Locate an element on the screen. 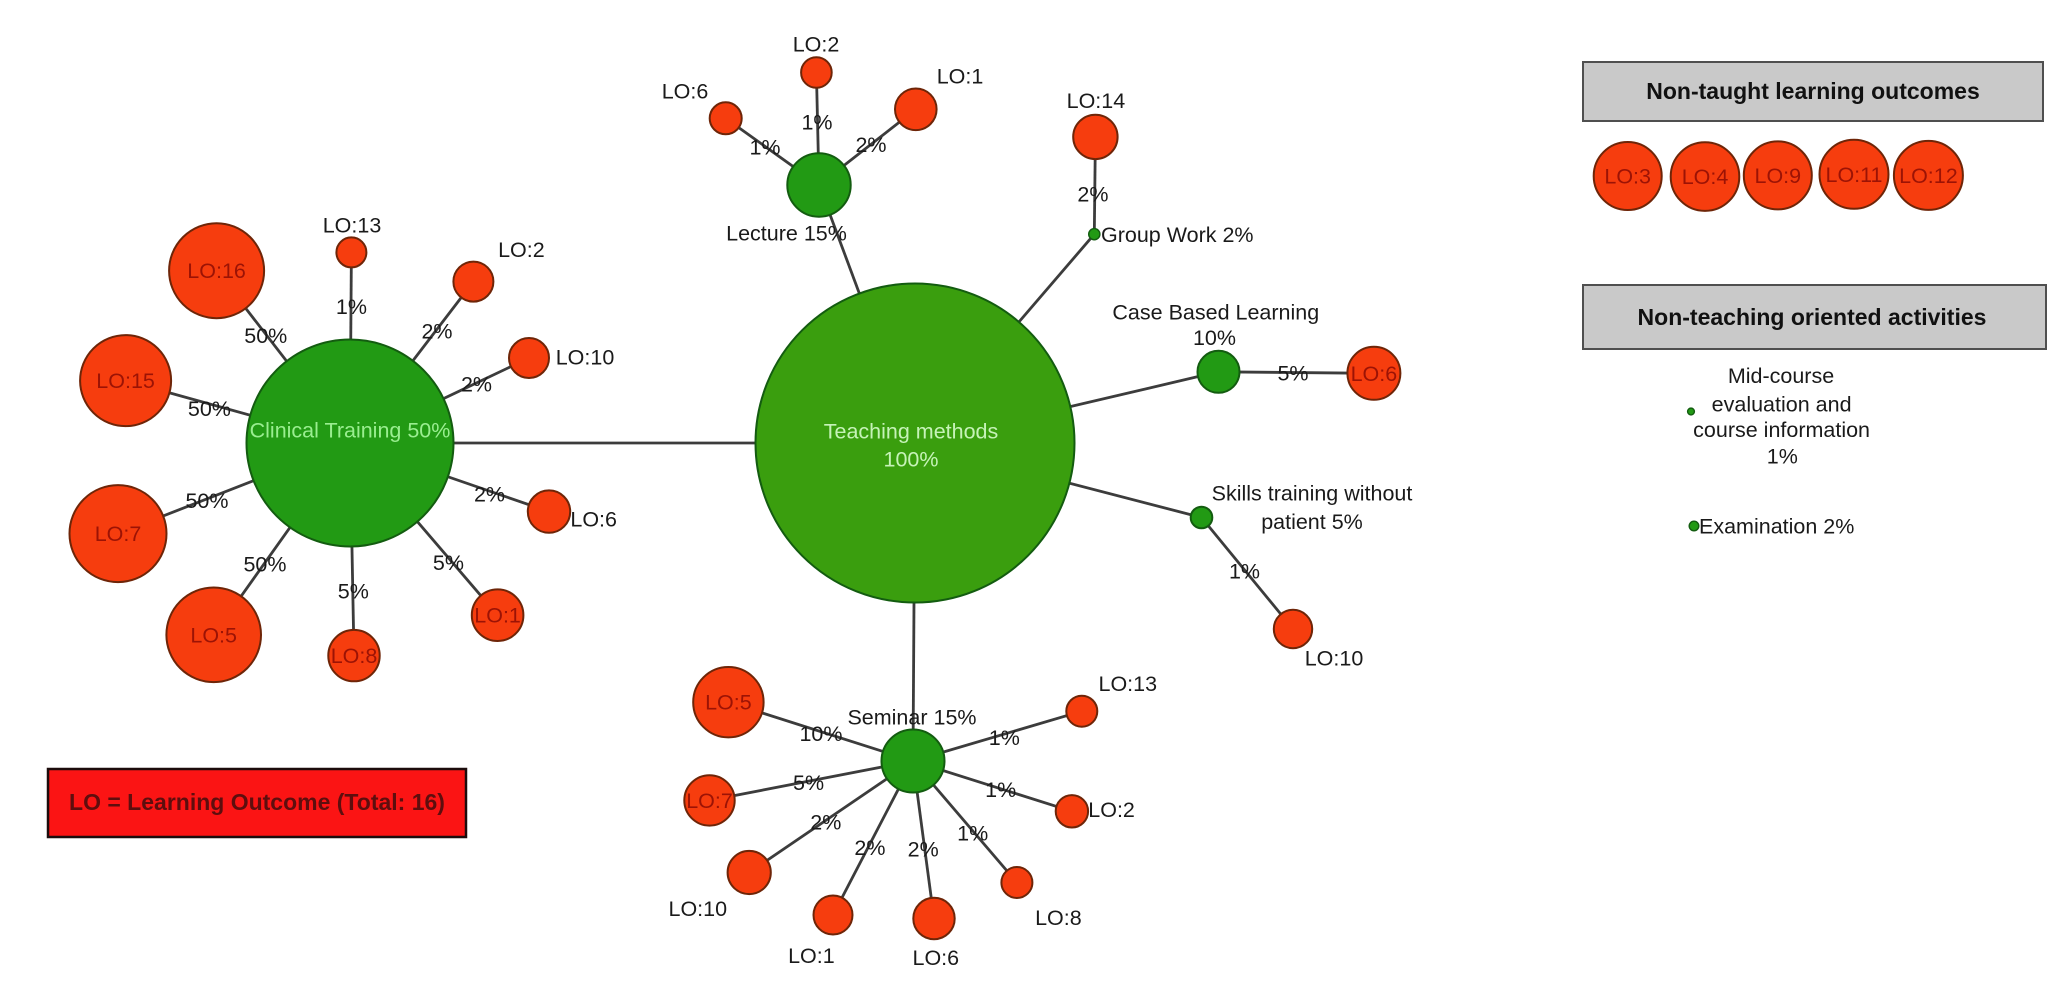  svg-text: LO:15 is located at coordinates (125, 381).